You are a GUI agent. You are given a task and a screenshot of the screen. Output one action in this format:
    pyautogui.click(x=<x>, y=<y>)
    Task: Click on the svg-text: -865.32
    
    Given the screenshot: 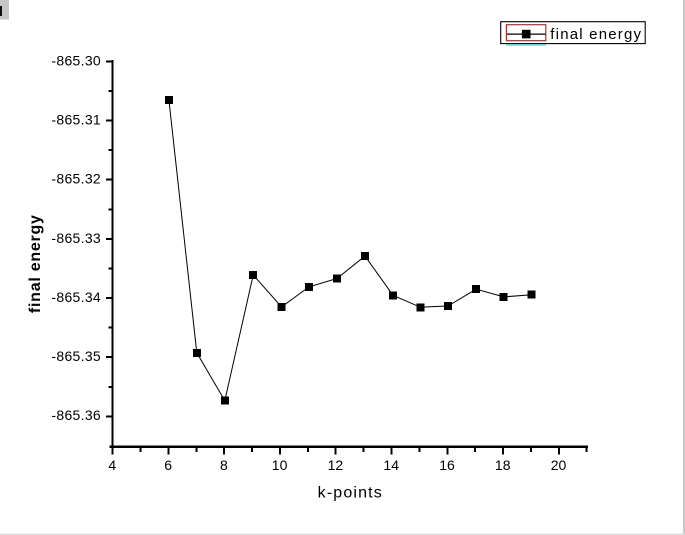 What is the action you would take?
    pyautogui.click(x=76, y=179)
    